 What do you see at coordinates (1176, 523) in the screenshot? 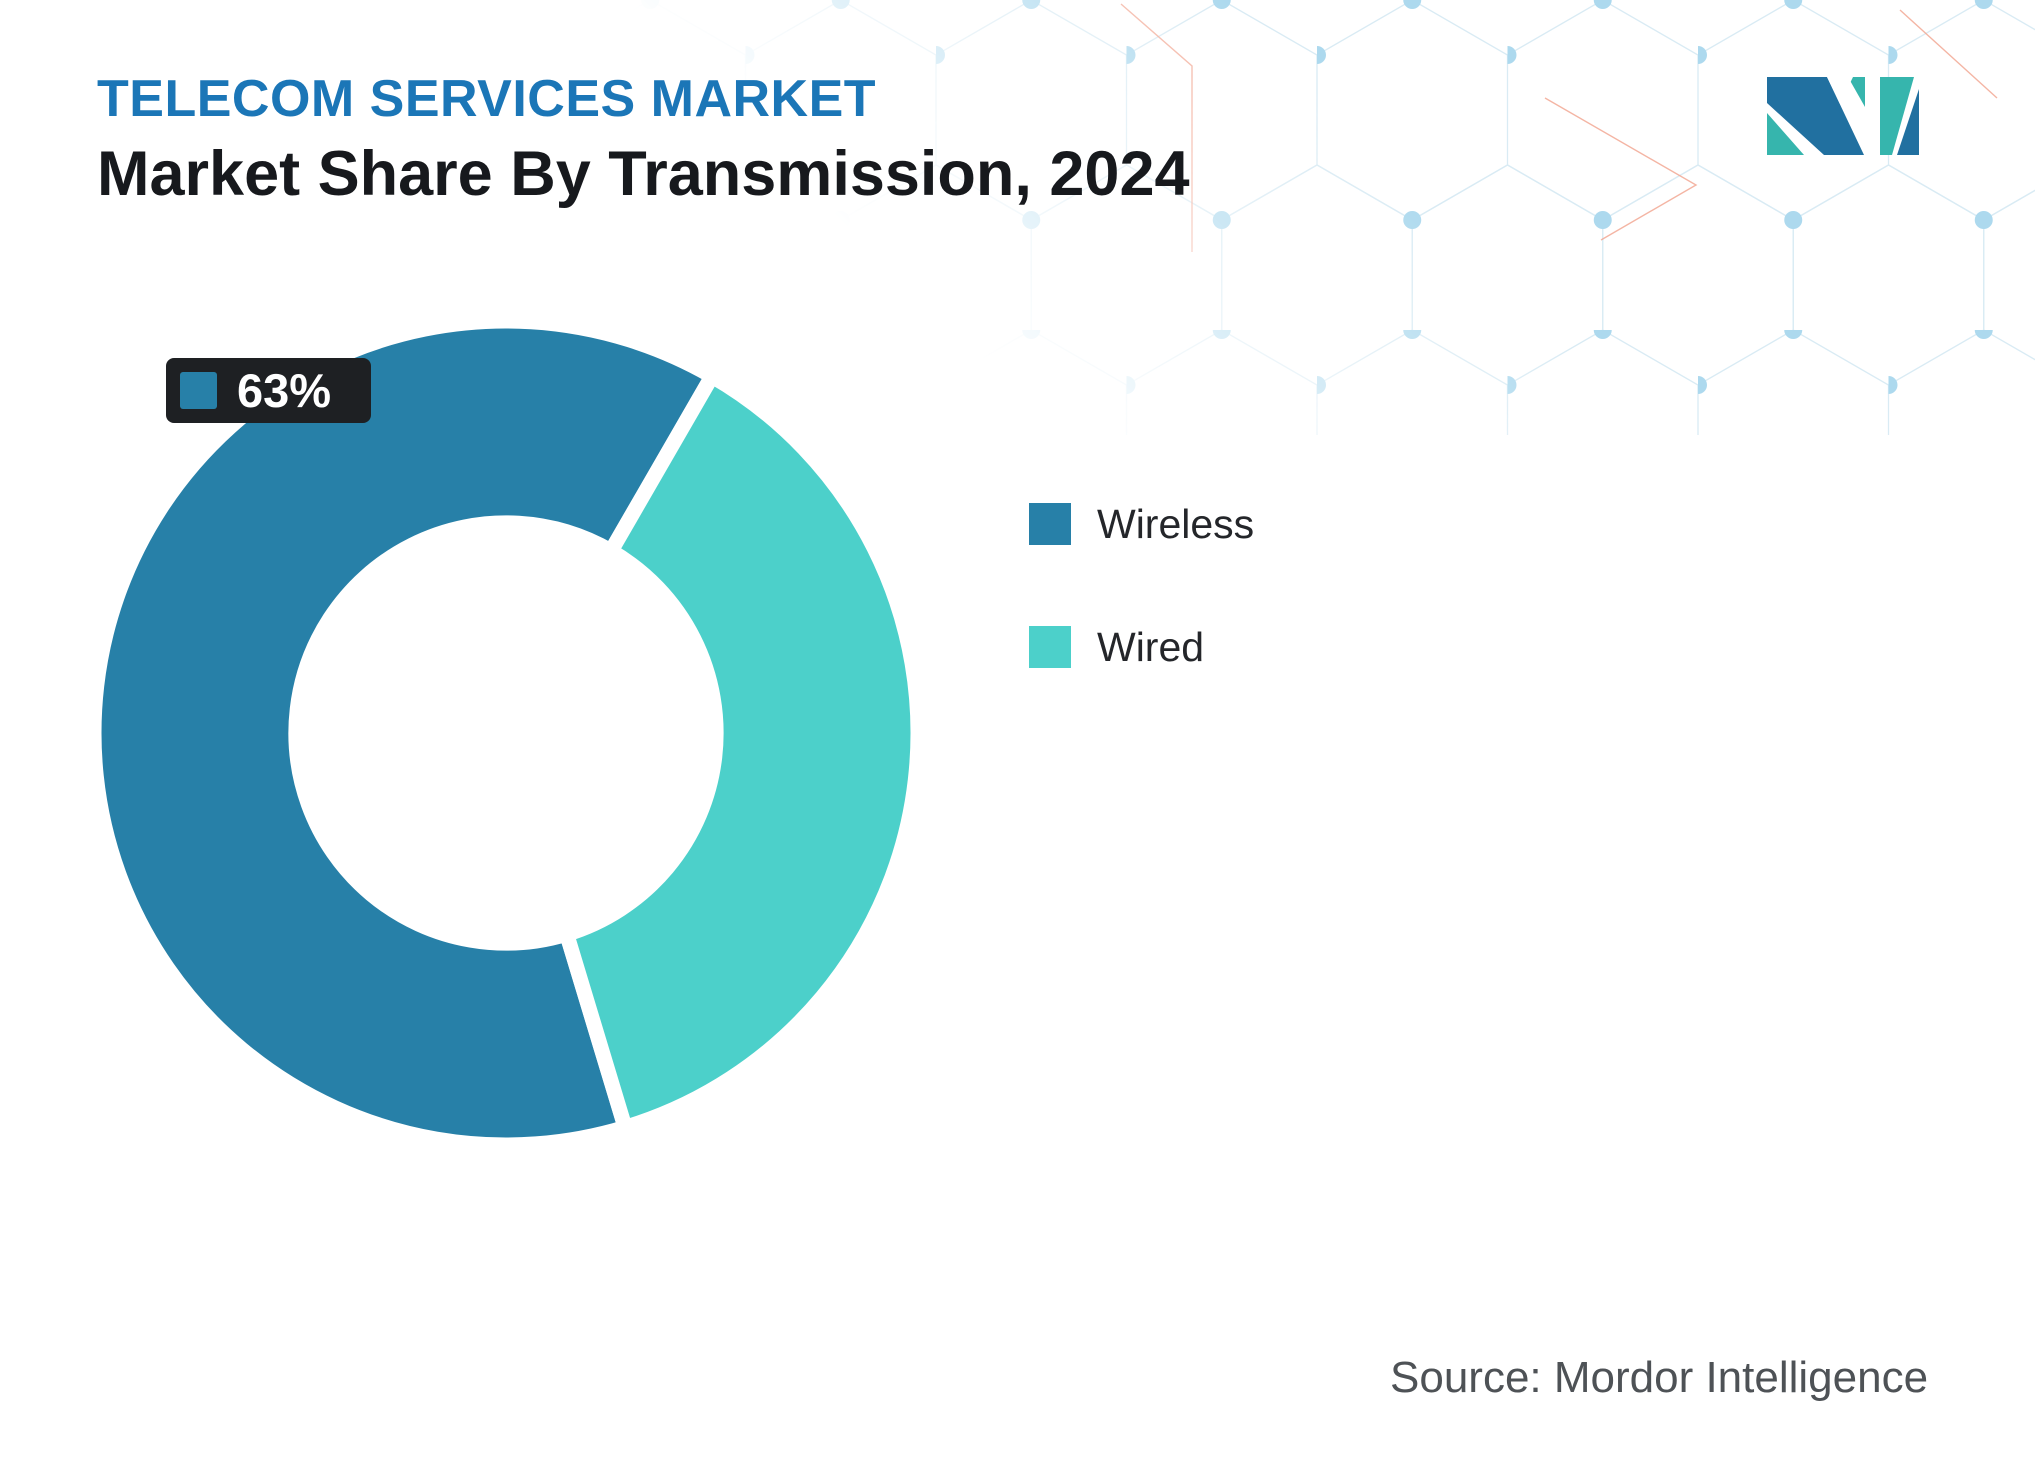
I see `legend-label: Wireless` at bounding box center [1176, 523].